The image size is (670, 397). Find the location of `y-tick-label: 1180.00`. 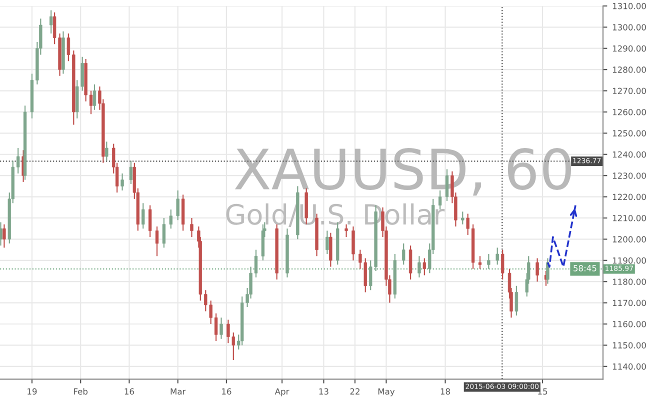

y-tick-label: 1180.00 is located at coordinates (629, 281).